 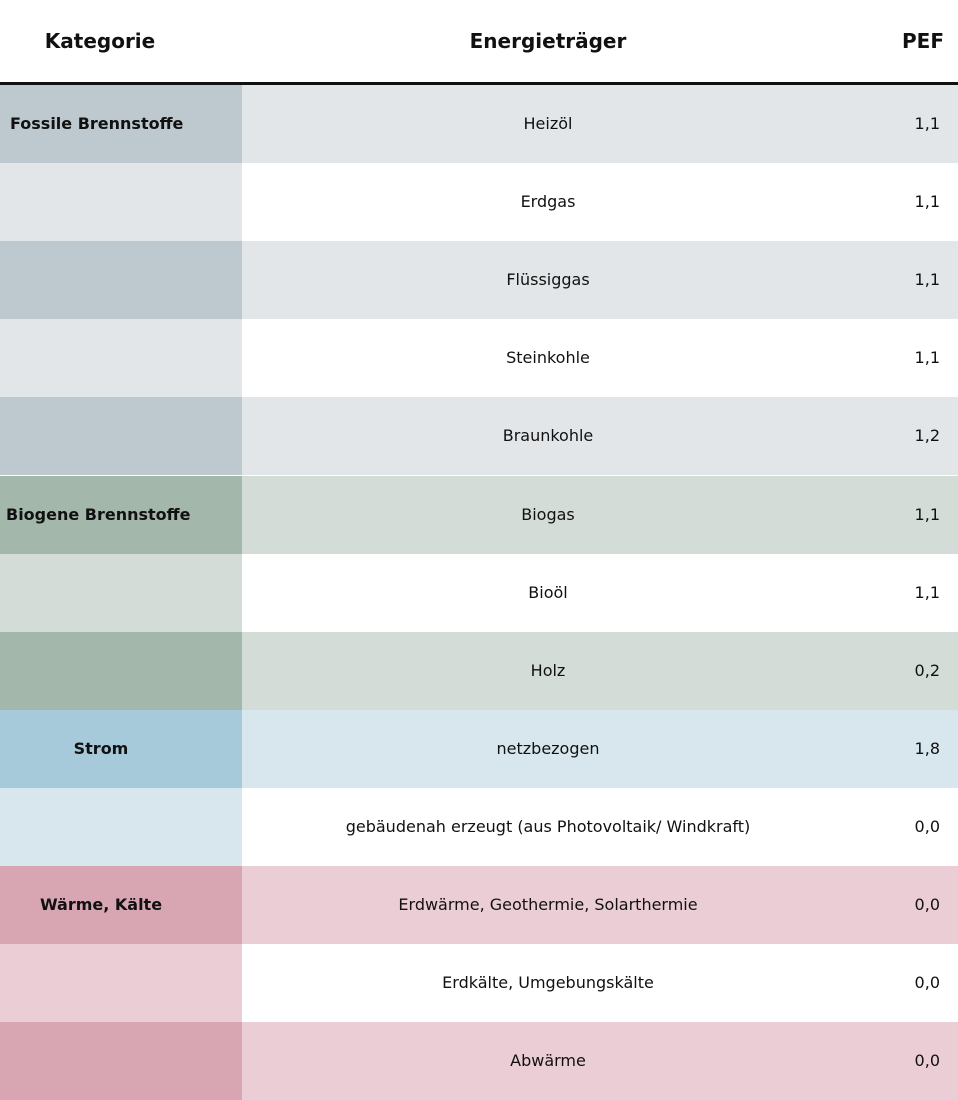 What do you see at coordinates (479, 1061) in the screenshot?
I see `table-row: Abwärme 0,0` at bounding box center [479, 1061].